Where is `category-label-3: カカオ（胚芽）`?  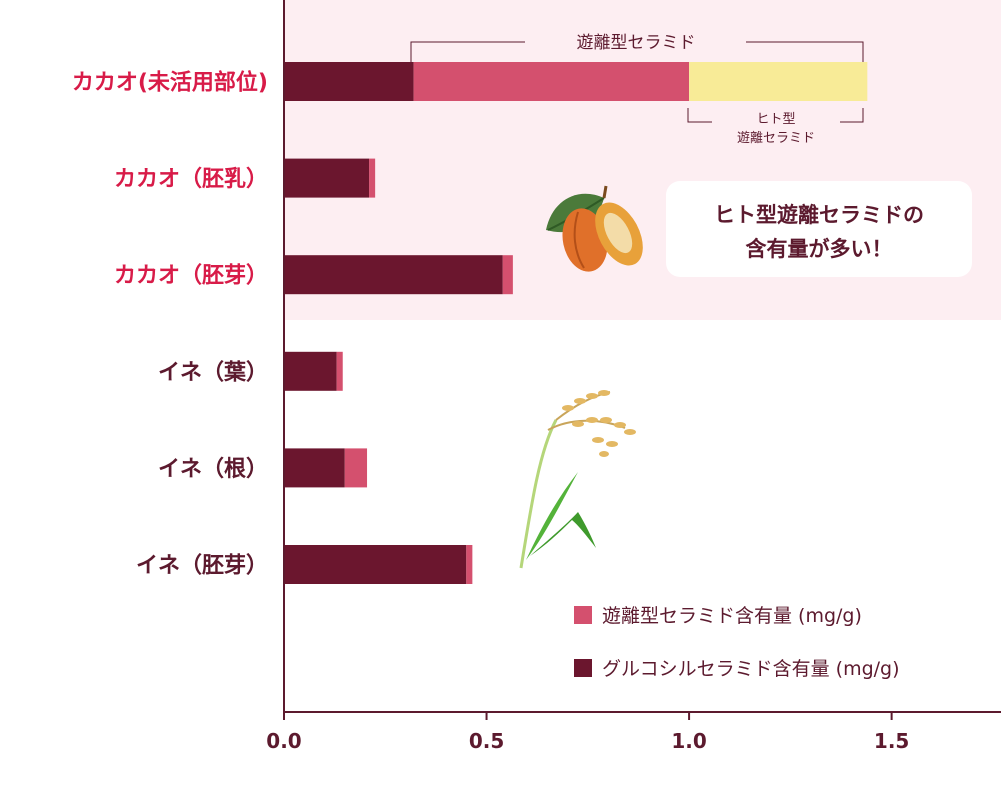 category-label-3: カカオ（胚芽） is located at coordinates (191, 276).